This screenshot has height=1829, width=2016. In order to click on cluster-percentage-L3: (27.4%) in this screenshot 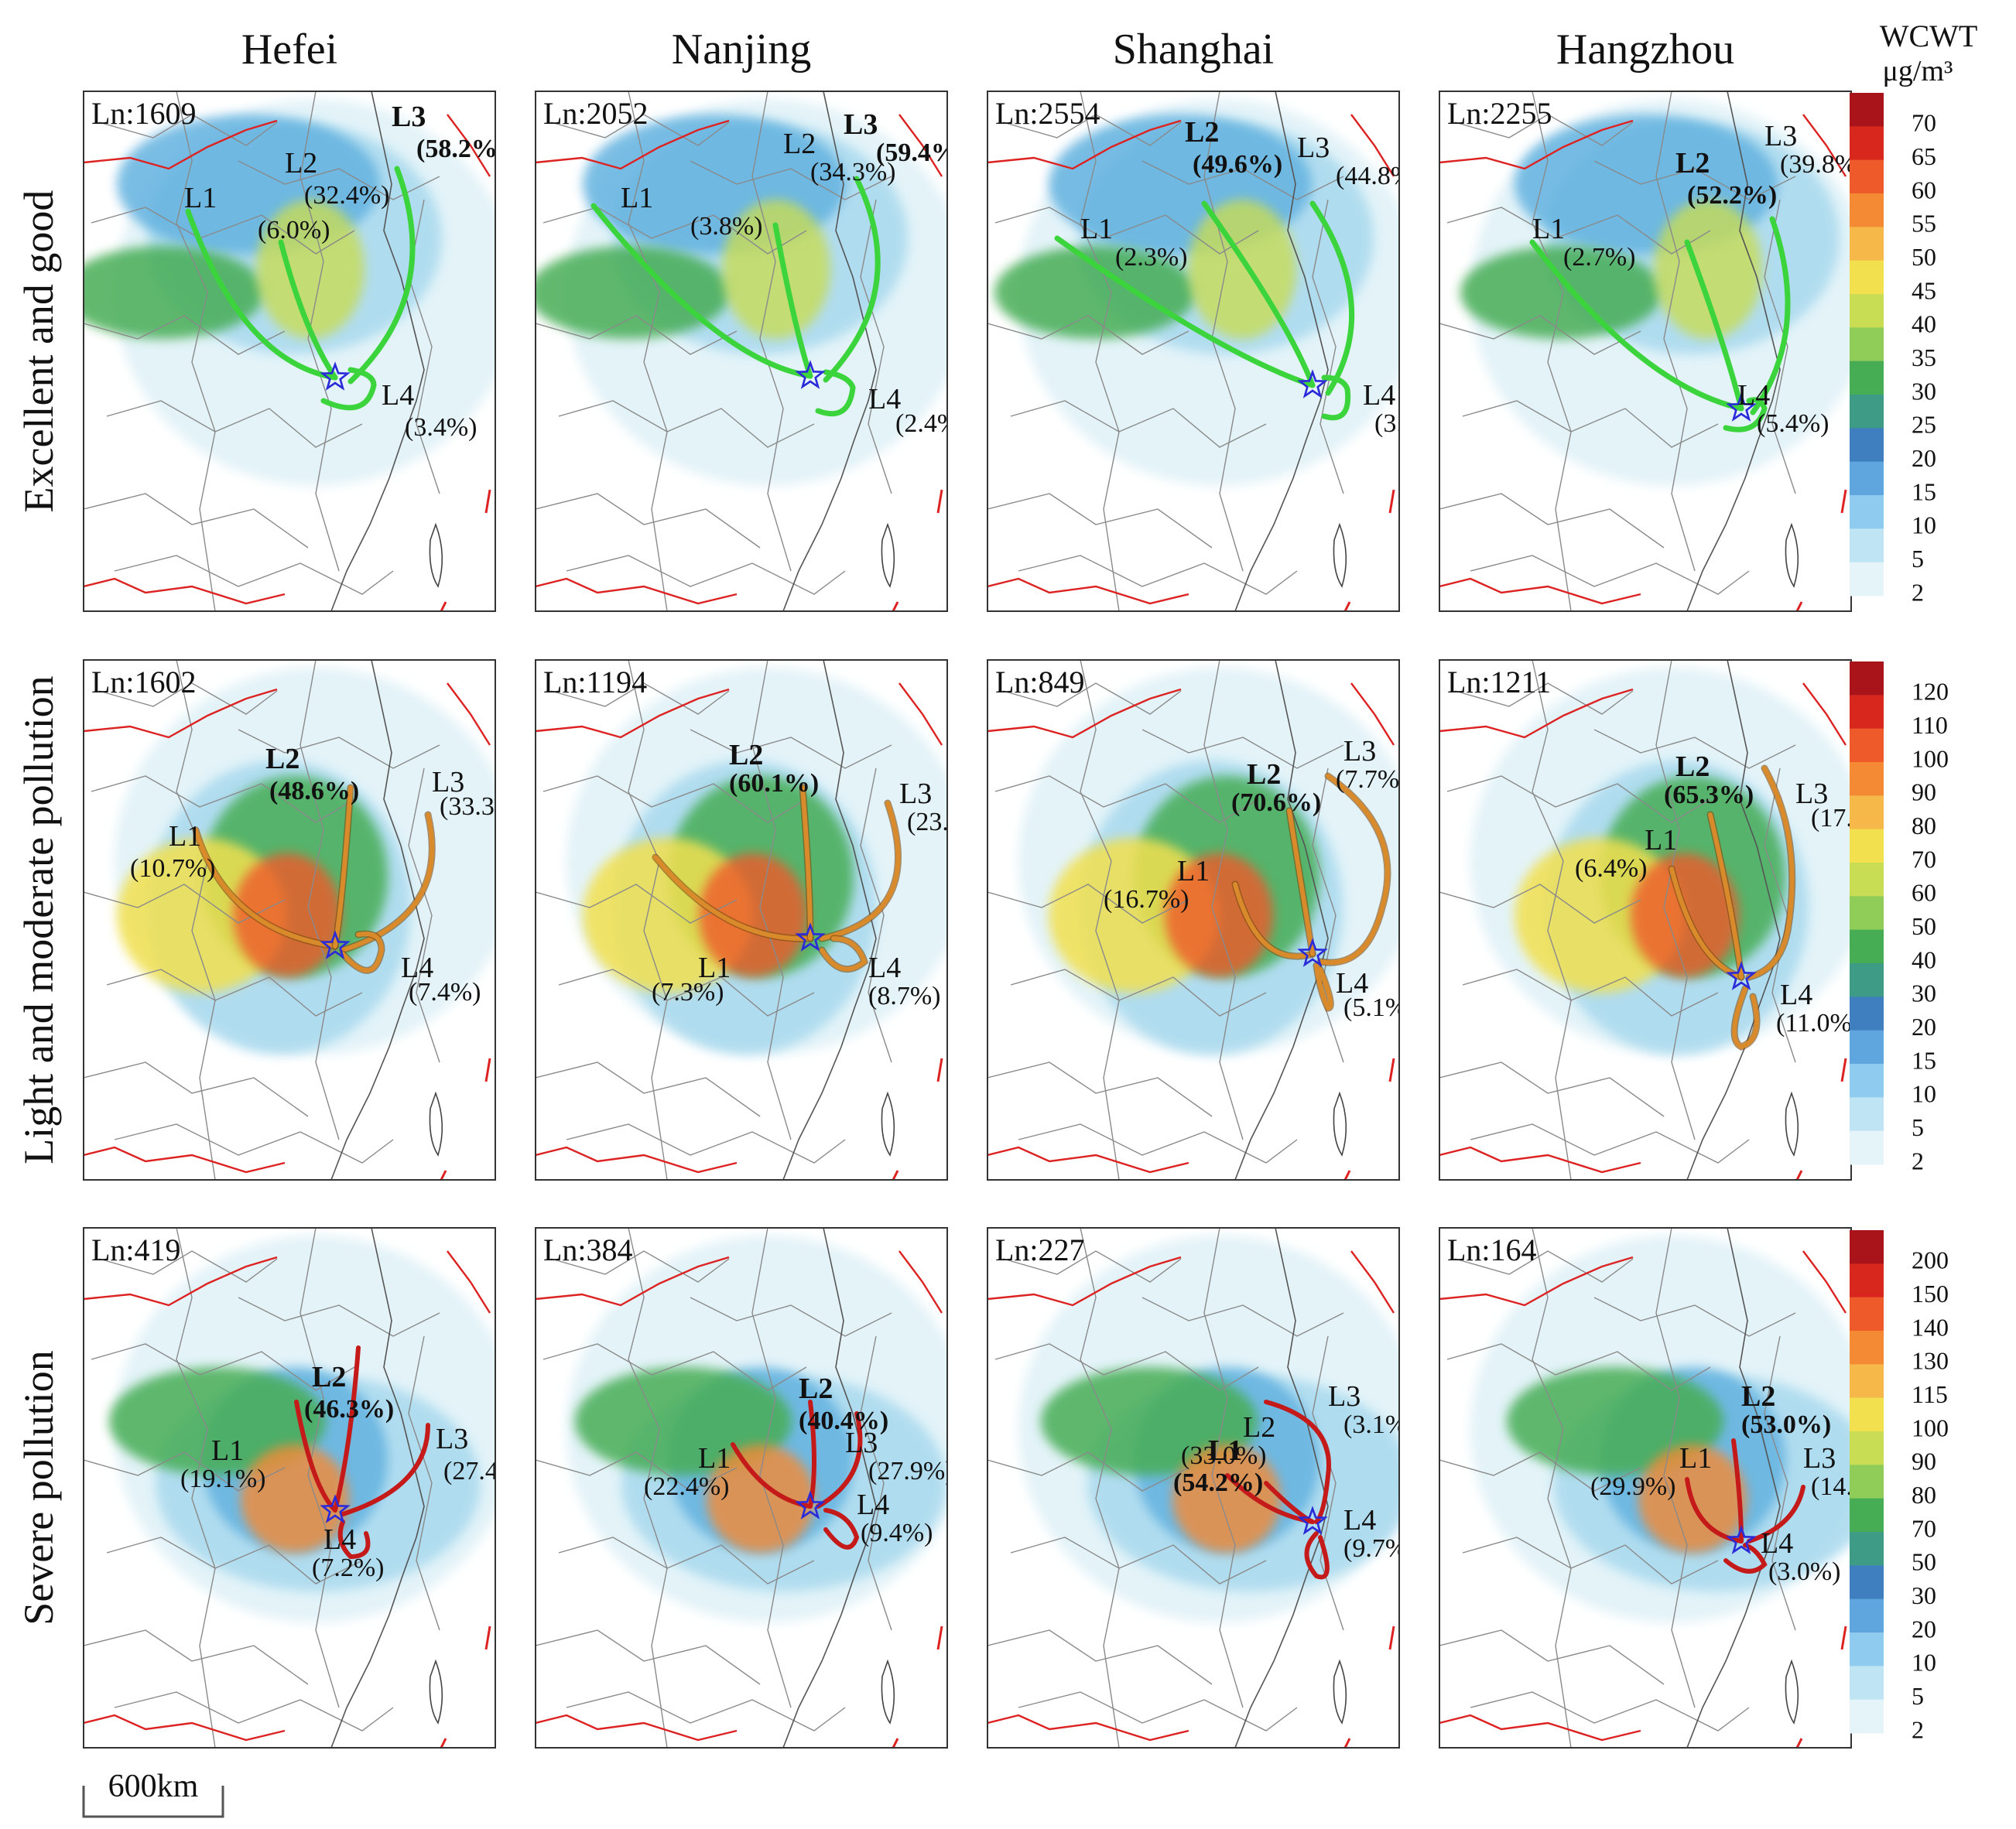, I will do `click(486, 1471)`.